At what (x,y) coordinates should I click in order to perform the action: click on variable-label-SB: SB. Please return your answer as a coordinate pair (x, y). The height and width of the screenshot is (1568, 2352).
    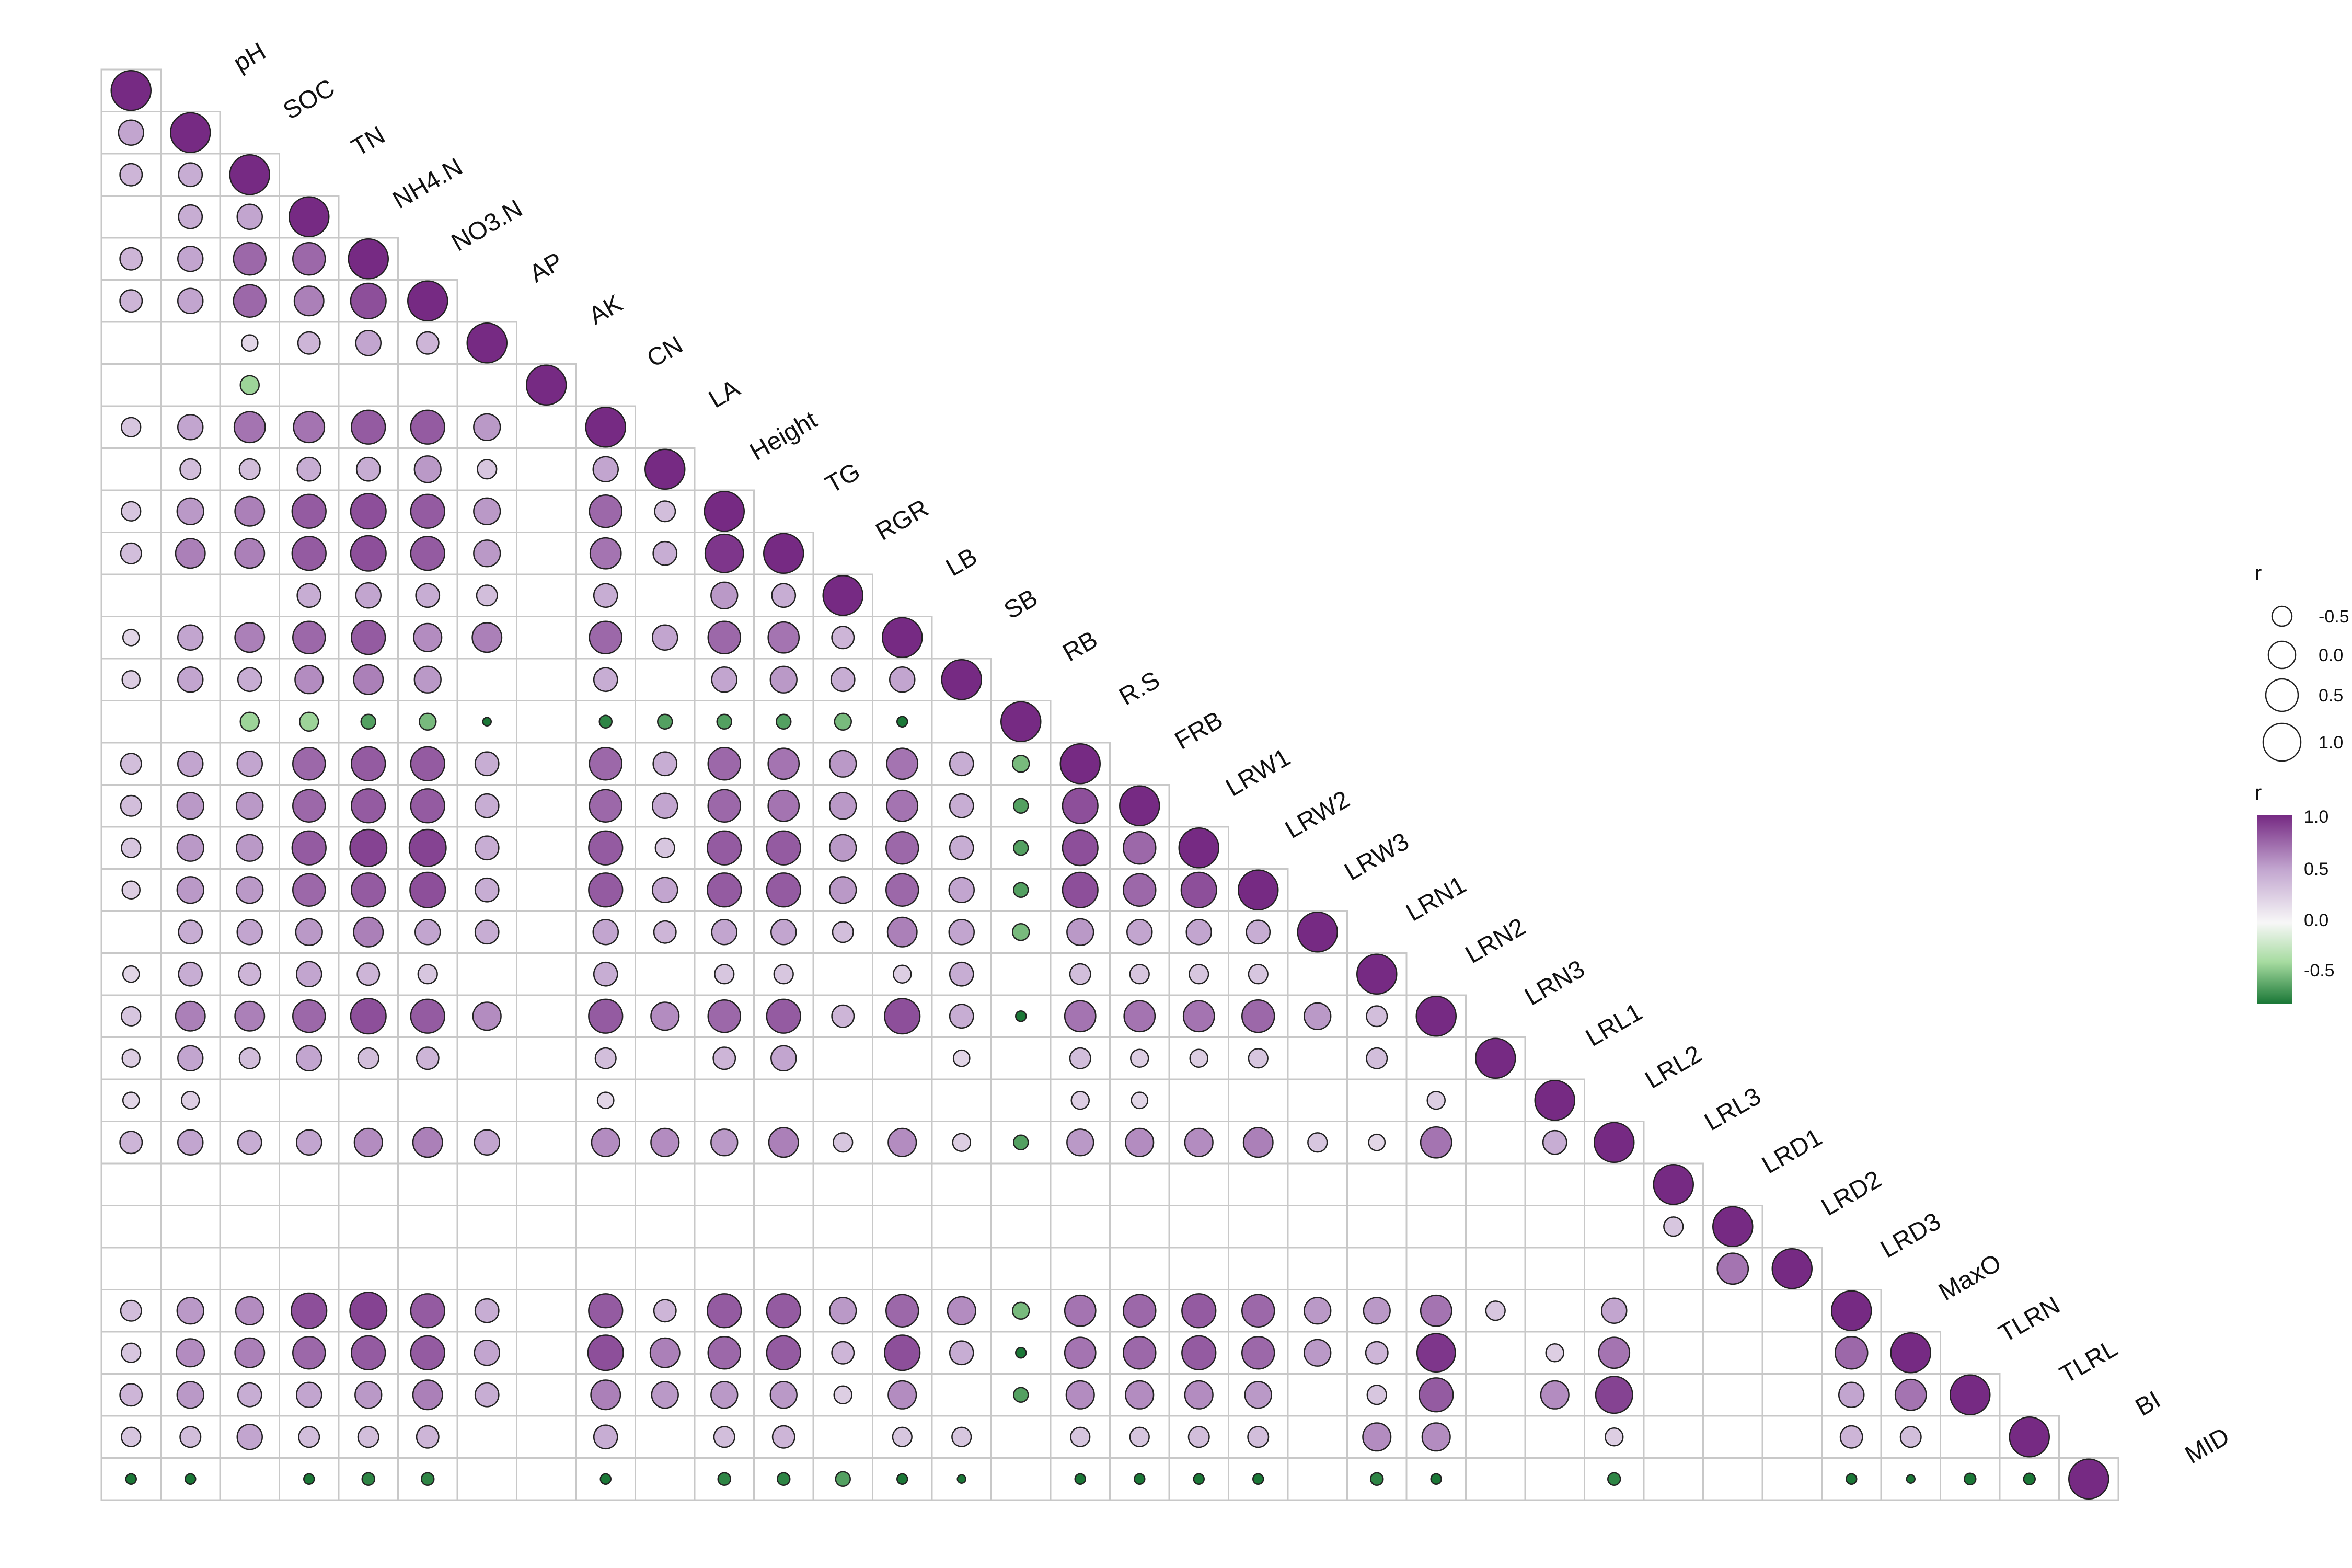
    Looking at the image, I should click on (1020, 604).